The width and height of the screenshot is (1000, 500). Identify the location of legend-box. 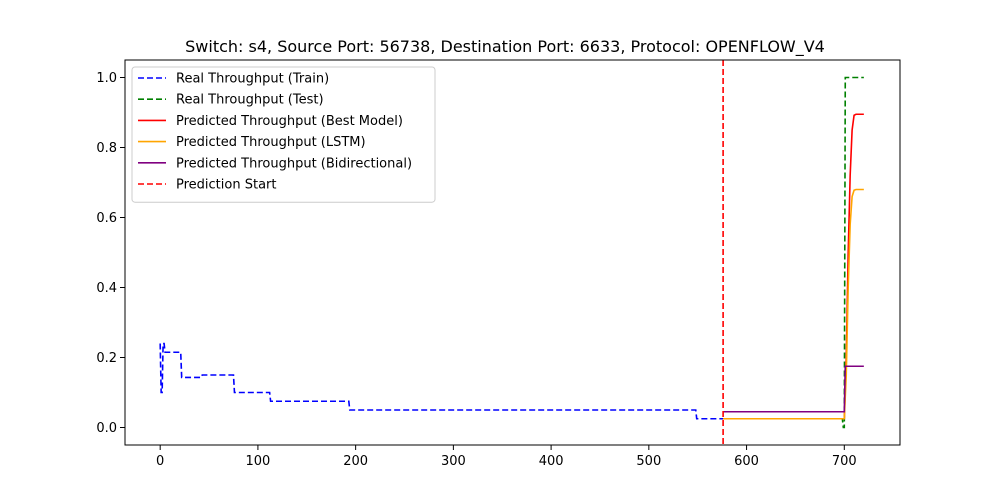
(283, 134).